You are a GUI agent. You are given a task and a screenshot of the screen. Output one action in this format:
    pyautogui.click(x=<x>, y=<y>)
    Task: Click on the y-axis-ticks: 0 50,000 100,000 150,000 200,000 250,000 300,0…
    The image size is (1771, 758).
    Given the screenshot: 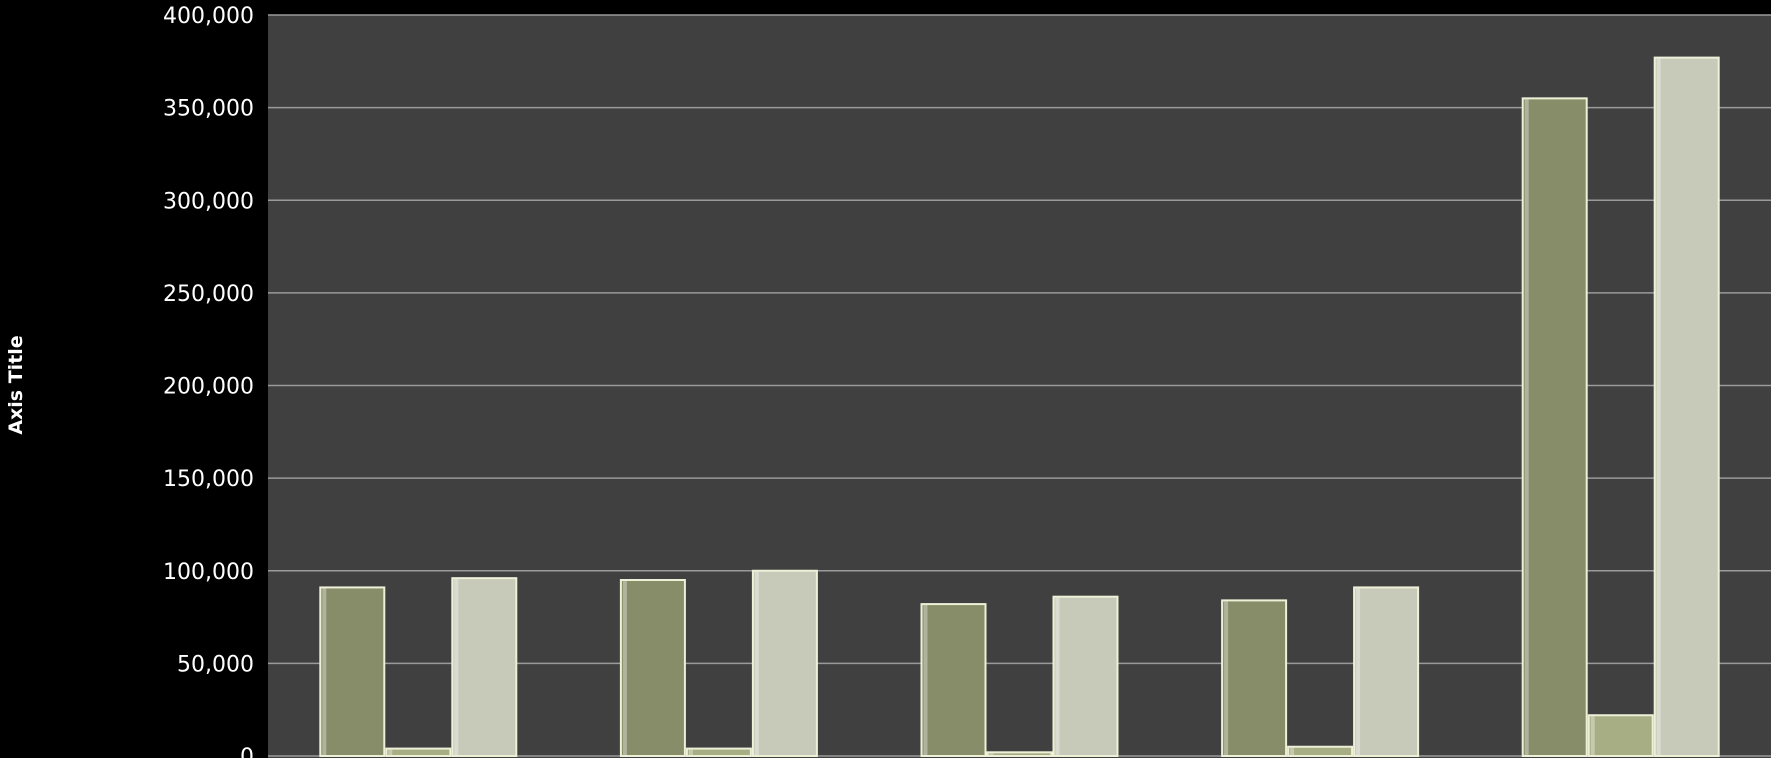 What is the action you would take?
    pyautogui.click(x=208, y=381)
    